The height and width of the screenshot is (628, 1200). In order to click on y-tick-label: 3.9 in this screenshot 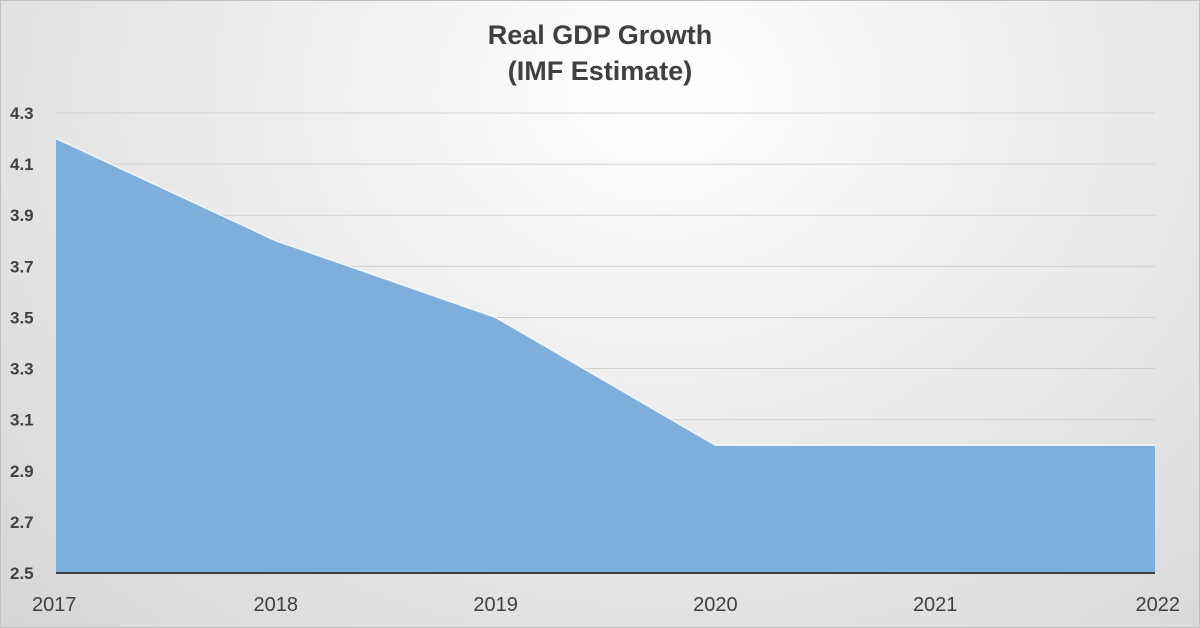, I will do `click(22, 215)`.